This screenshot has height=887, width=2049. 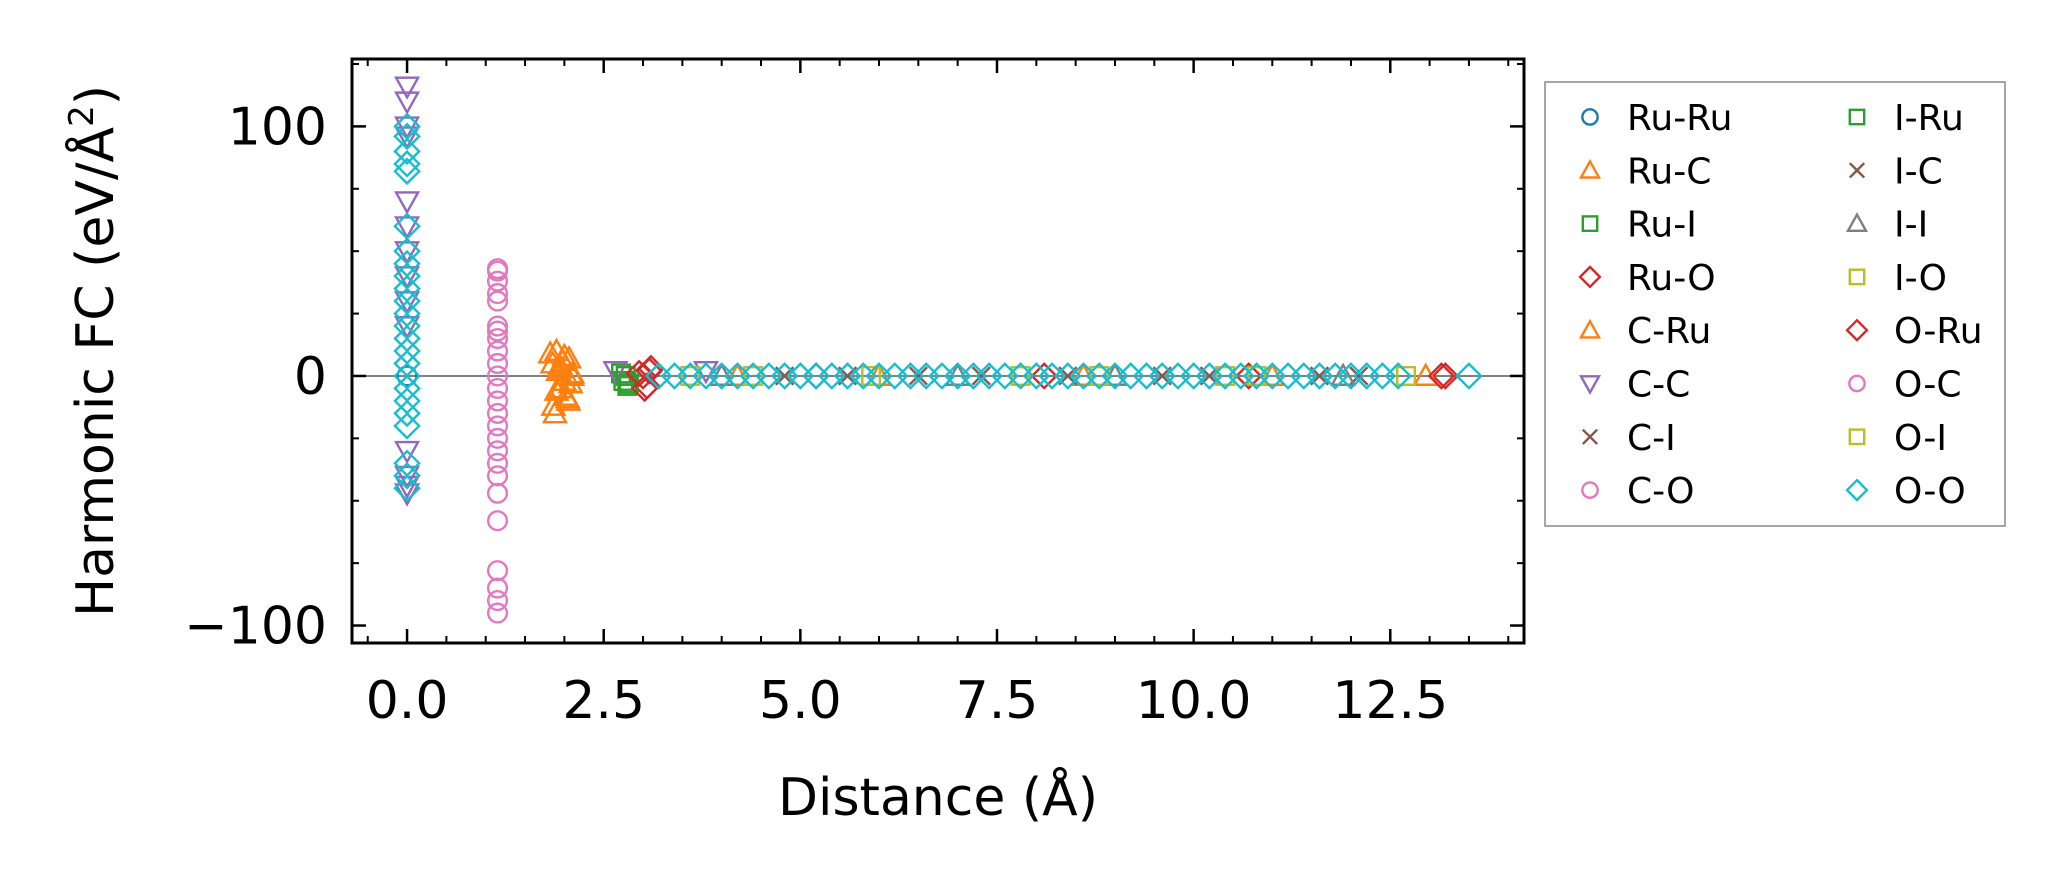 What do you see at coordinates (1671, 278) in the screenshot?
I see `legend-label: Ru-O` at bounding box center [1671, 278].